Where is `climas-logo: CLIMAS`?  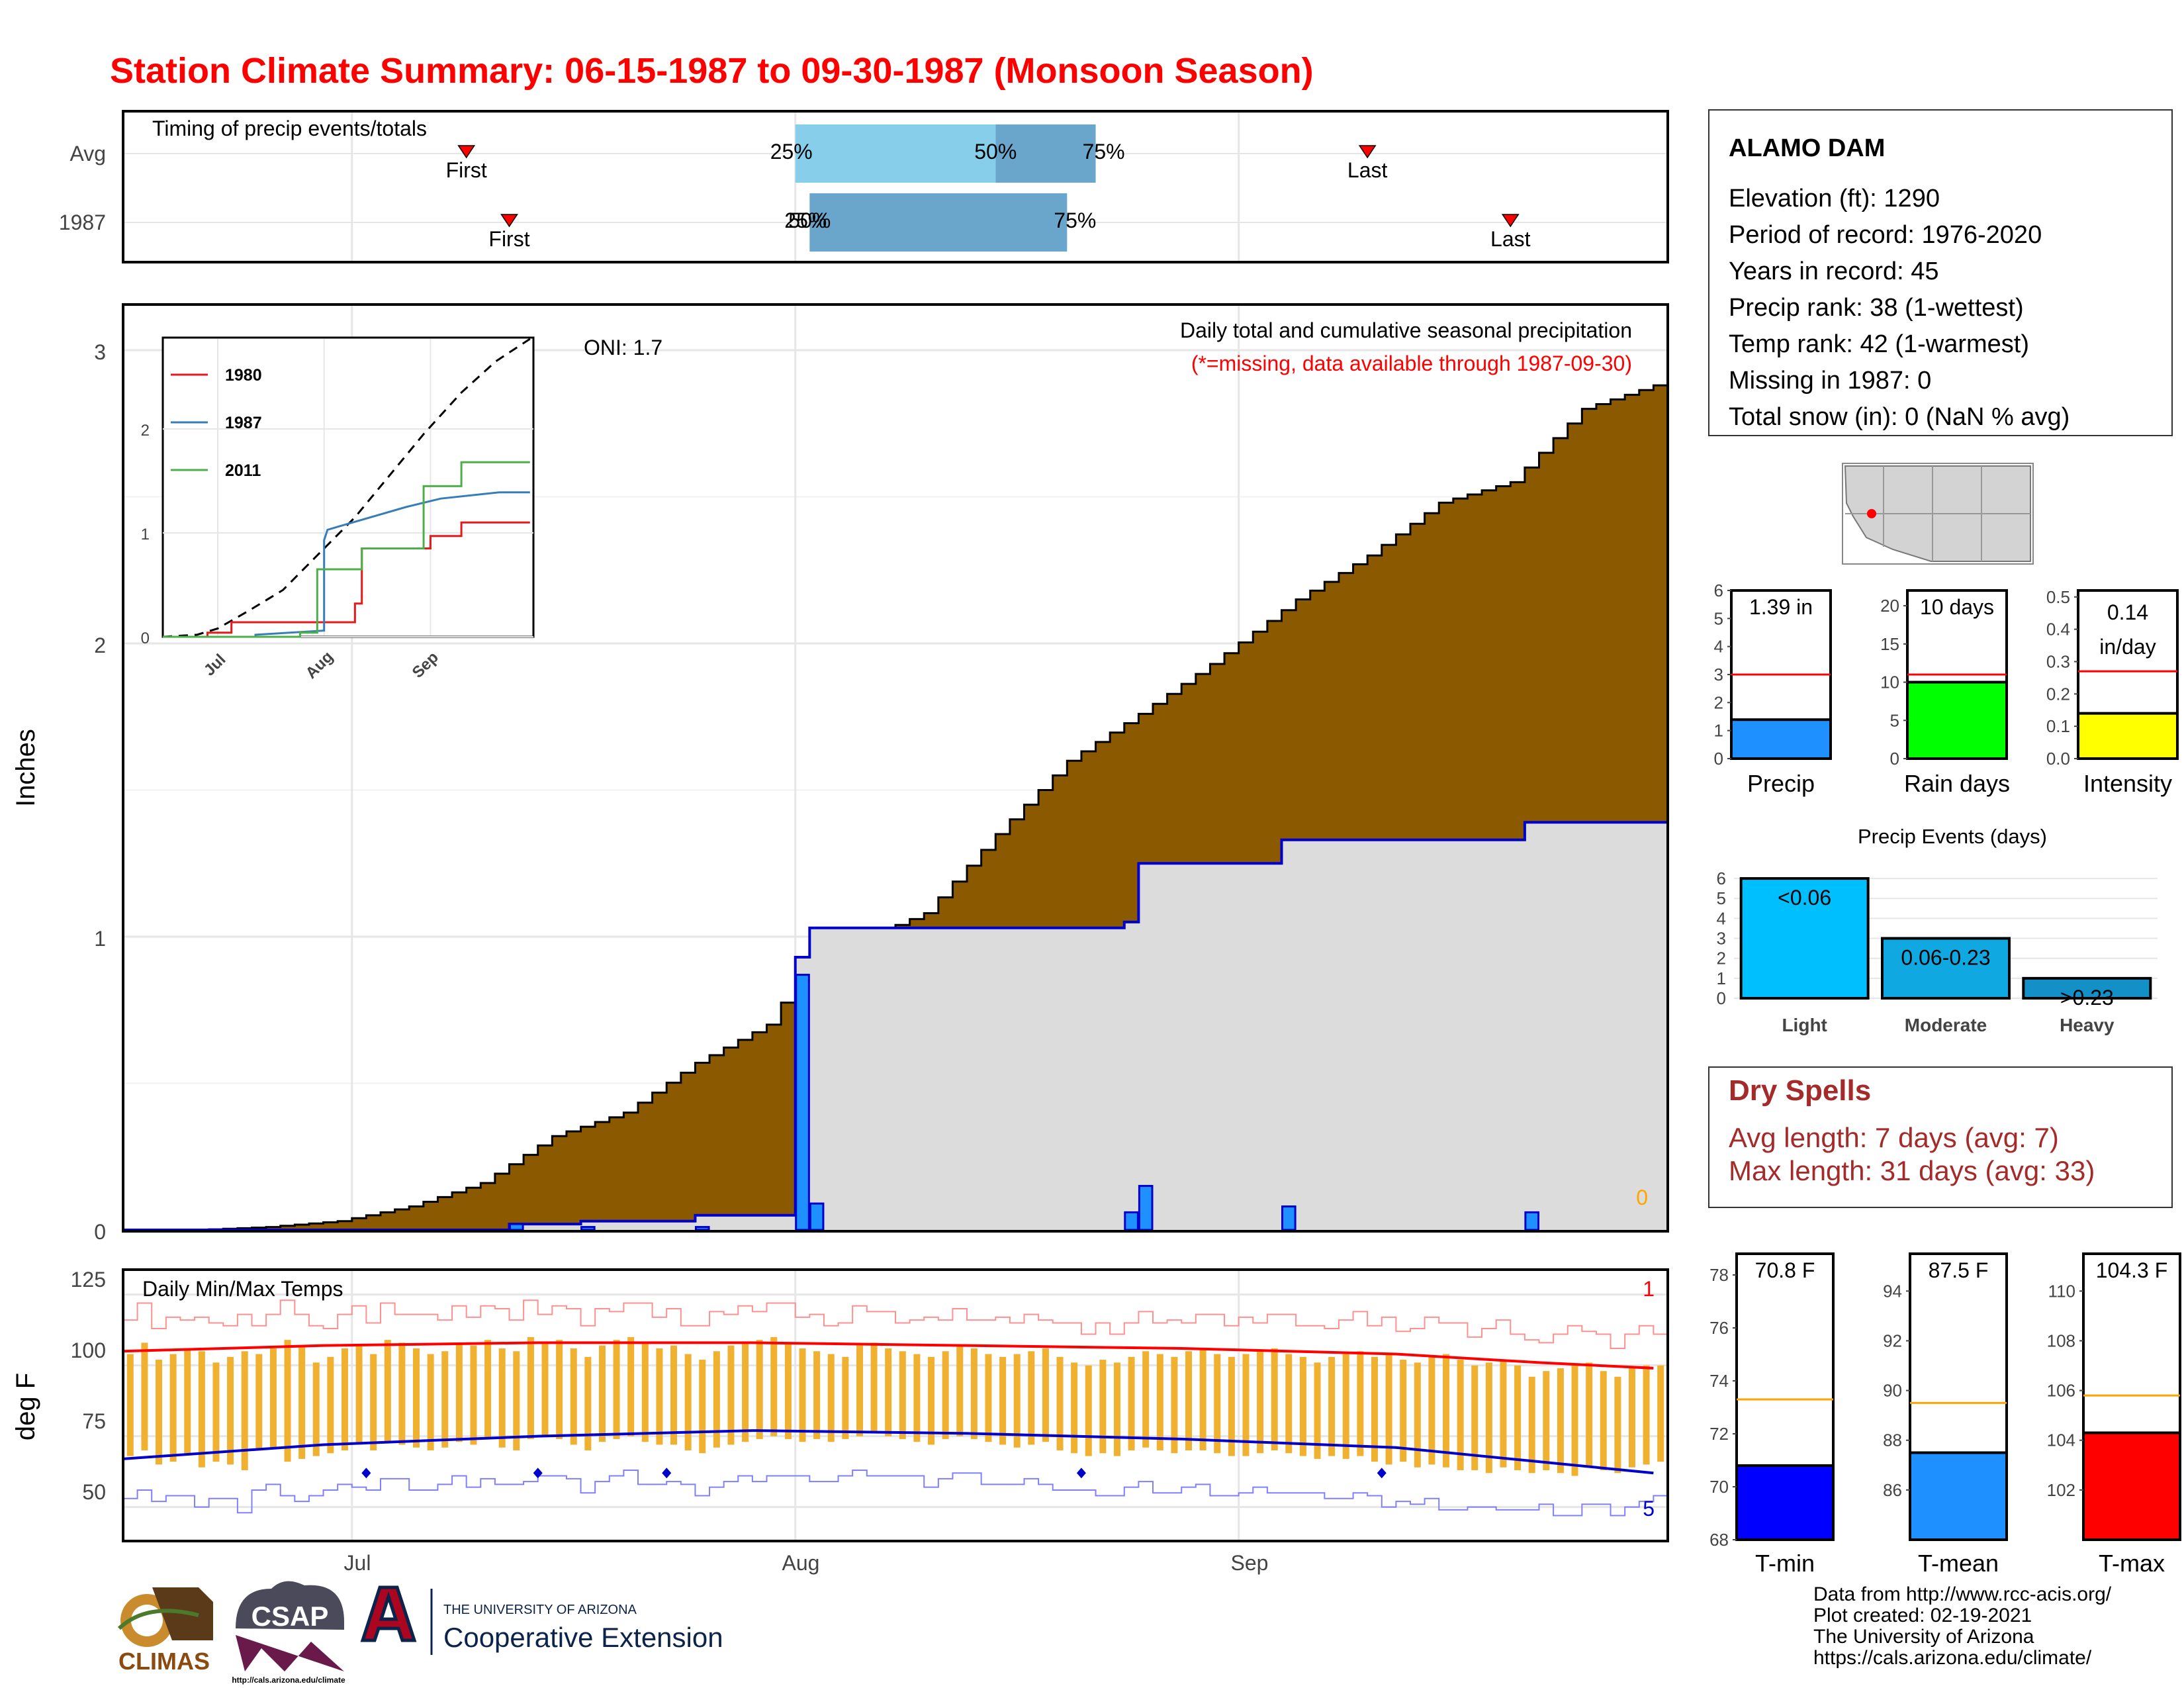 climas-logo: CLIMAS is located at coordinates (165, 1631).